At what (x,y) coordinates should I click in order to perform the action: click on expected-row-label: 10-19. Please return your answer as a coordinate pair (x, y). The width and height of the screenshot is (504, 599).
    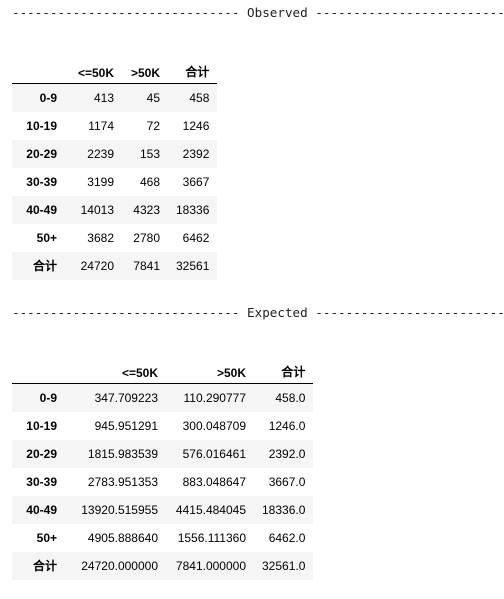
    Looking at the image, I should click on (41, 425).